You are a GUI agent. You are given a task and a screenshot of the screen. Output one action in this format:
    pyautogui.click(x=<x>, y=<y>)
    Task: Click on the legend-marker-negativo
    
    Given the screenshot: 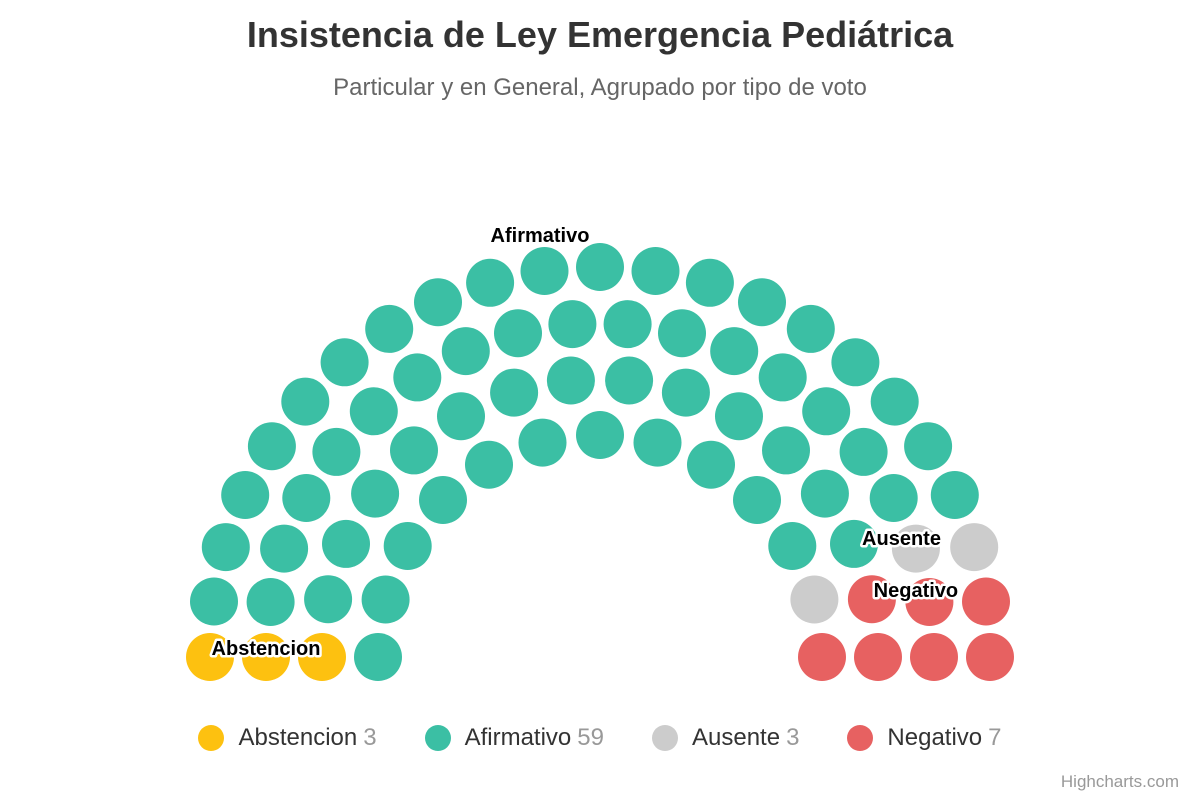 What is the action you would take?
    pyautogui.click(x=860, y=738)
    